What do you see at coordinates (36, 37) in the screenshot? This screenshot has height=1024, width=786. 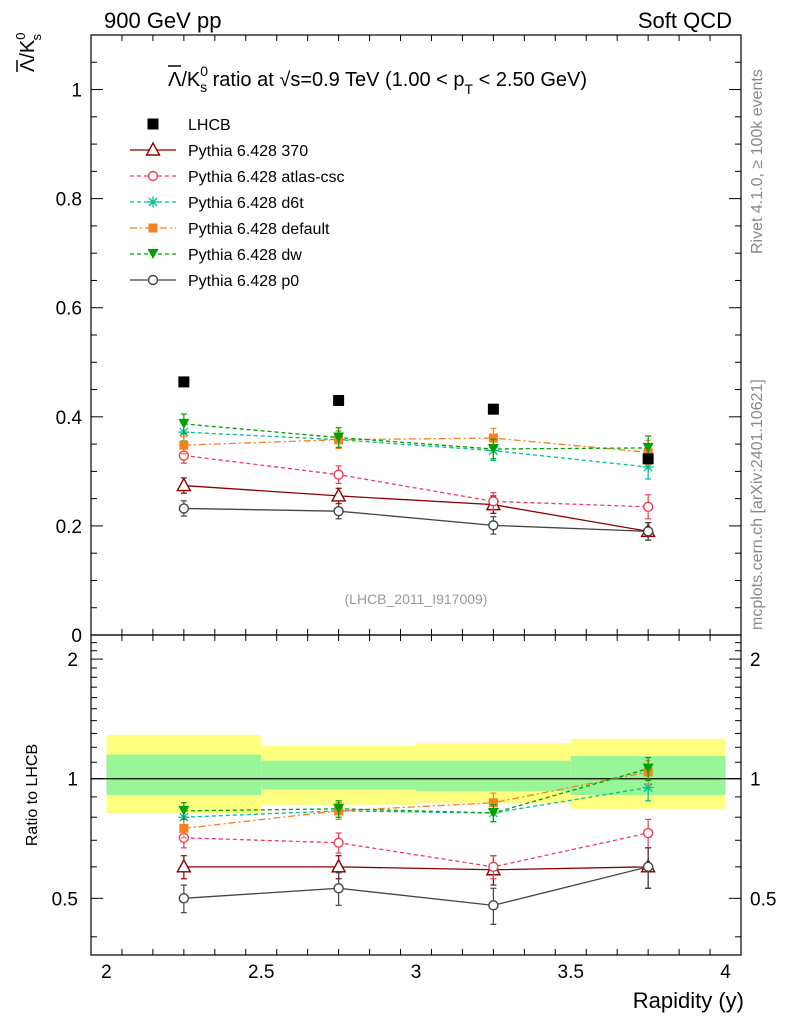 I see `ylabel-sub: s` at bounding box center [36, 37].